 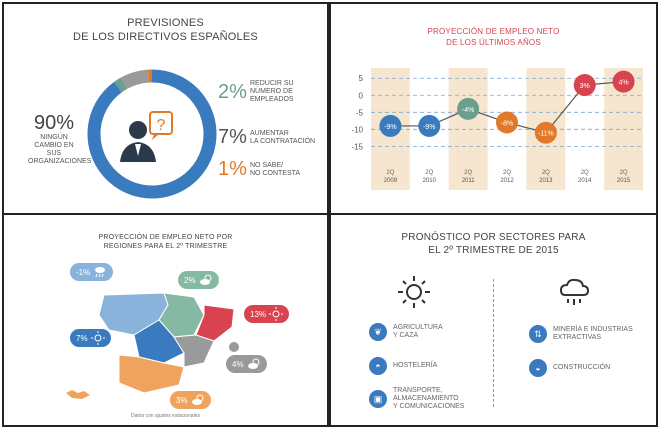 What do you see at coordinates (360, 112) in the screenshot?
I see `y-tick-label: -5` at bounding box center [360, 112].